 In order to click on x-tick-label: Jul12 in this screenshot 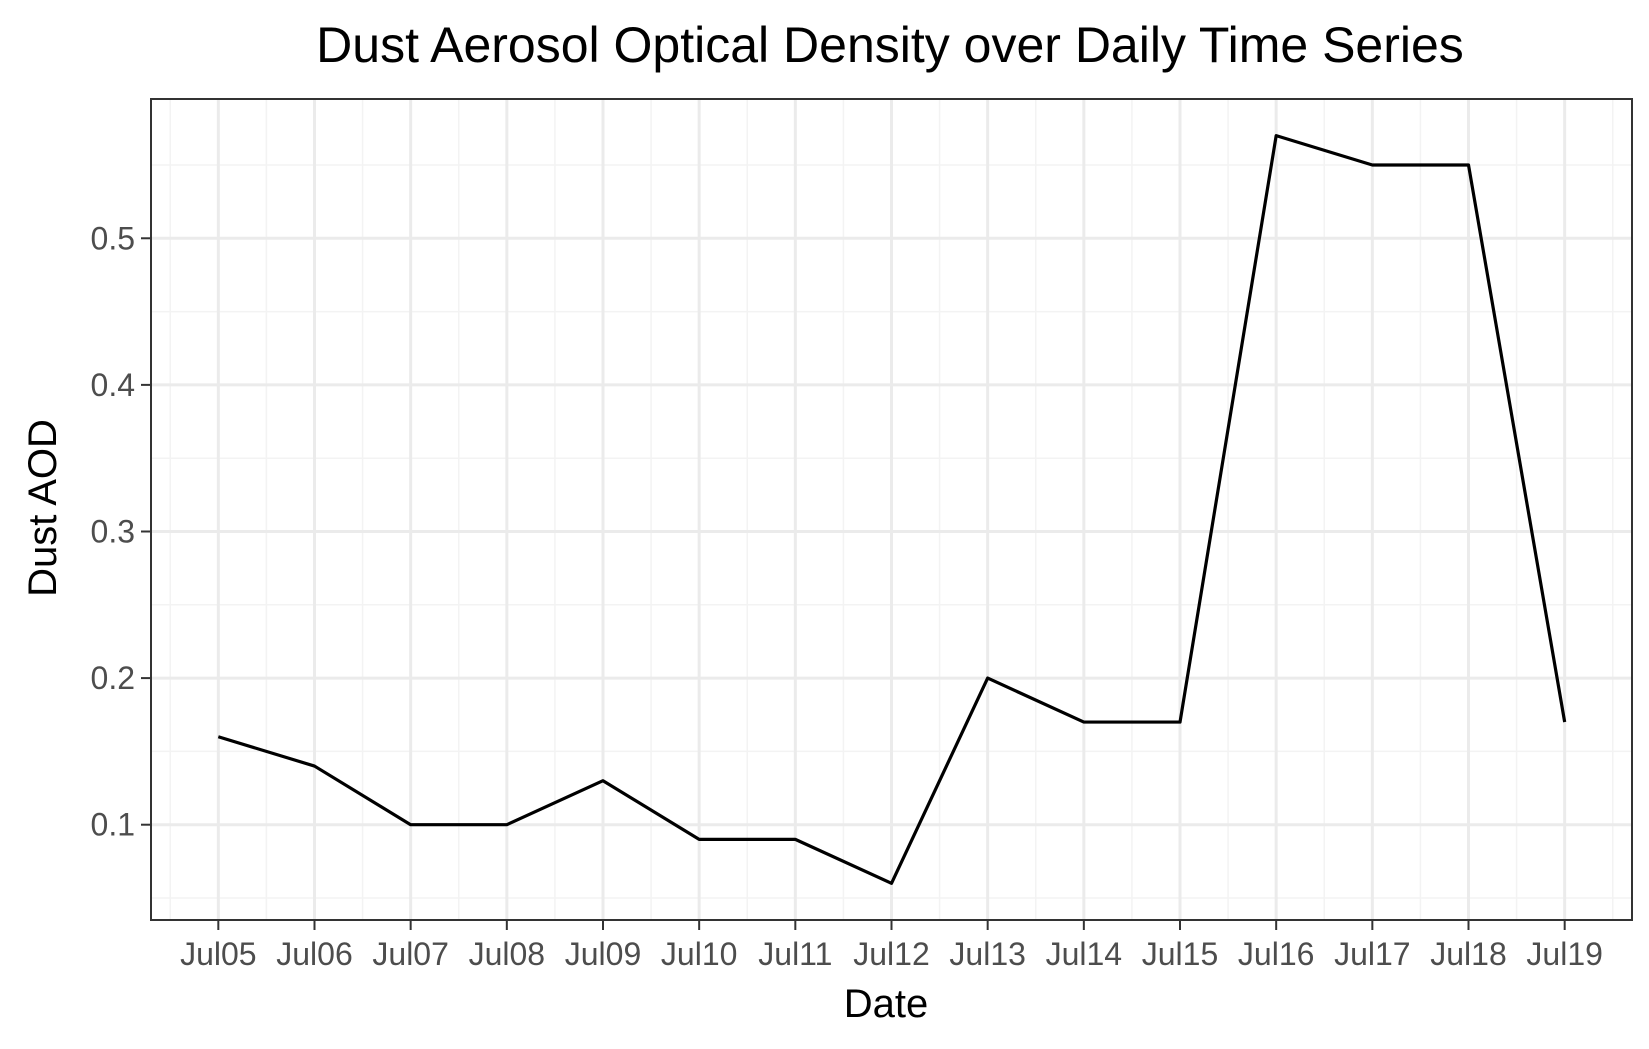, I will do `click(891, 954)`.